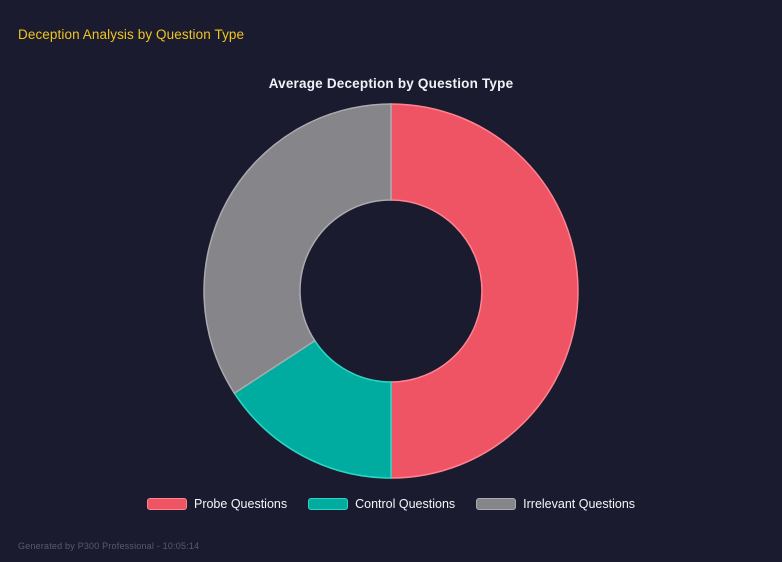  What do you see at coordinates (131, 34) in the screenshot?
I see `page-title: Deception Analysis by Question Type` at bounding box center [131, 34].